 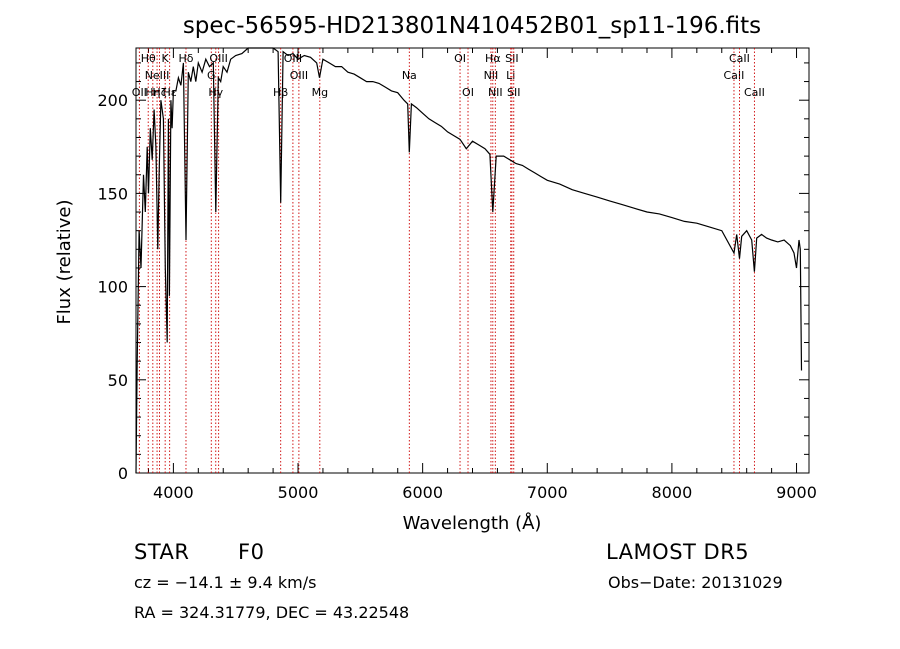 I want to click on spectral-line-label: Hζ, so click(x=159, y=92).